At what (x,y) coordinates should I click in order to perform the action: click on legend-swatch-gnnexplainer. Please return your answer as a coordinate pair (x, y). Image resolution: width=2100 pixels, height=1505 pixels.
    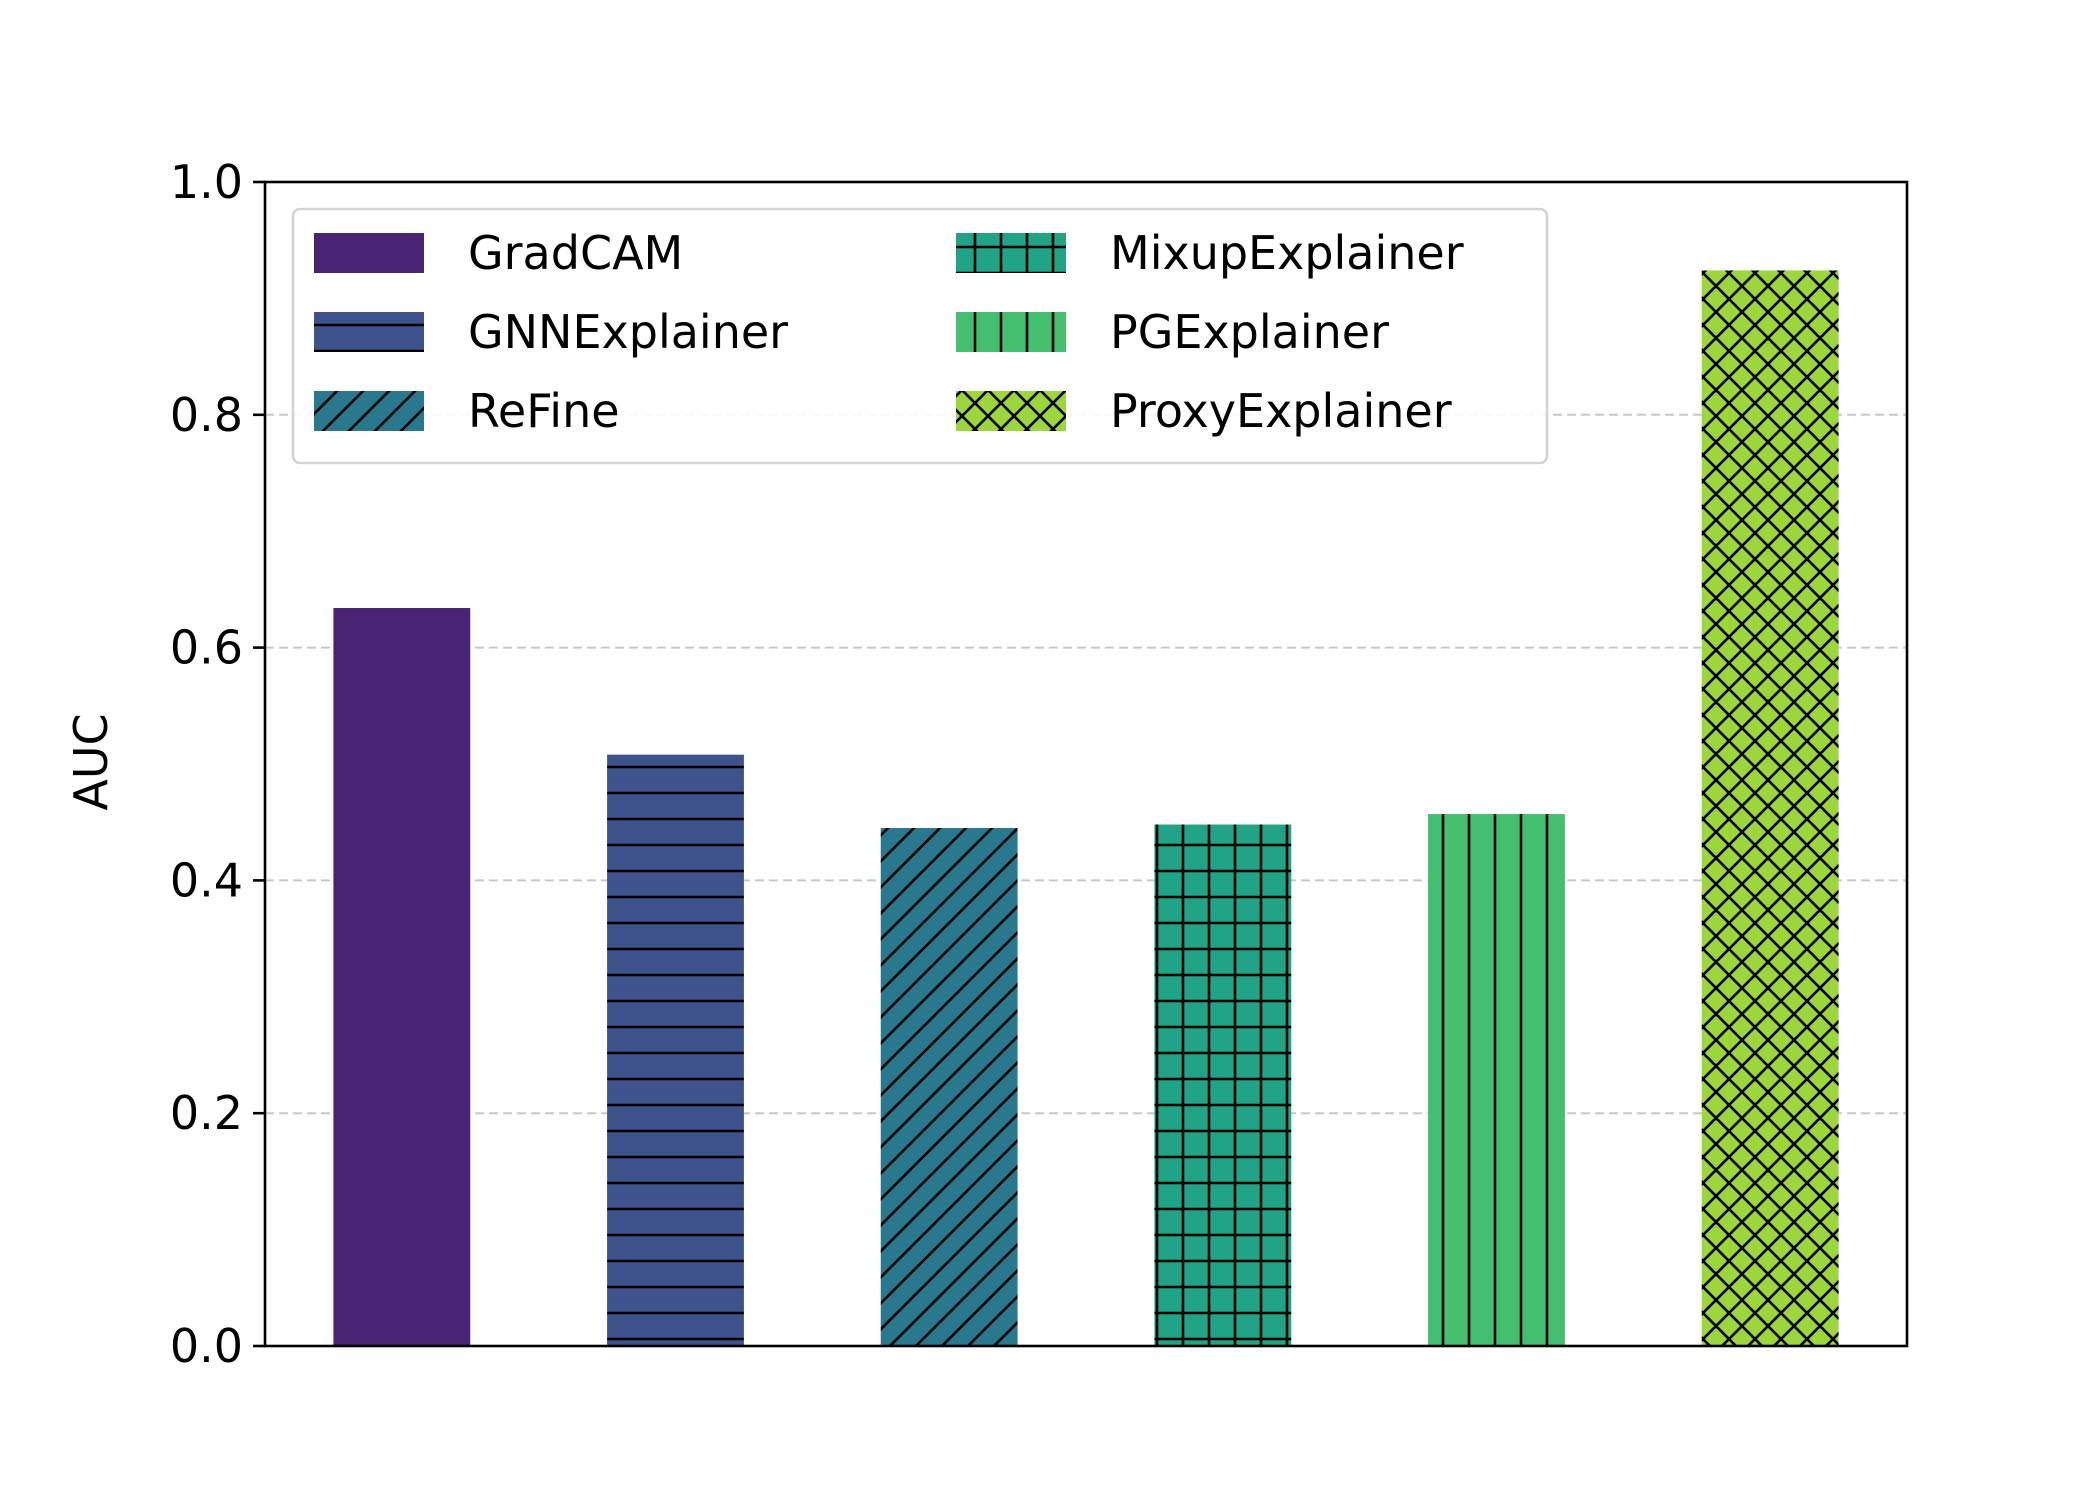
    Looking at the image, I should click on (369, 332).